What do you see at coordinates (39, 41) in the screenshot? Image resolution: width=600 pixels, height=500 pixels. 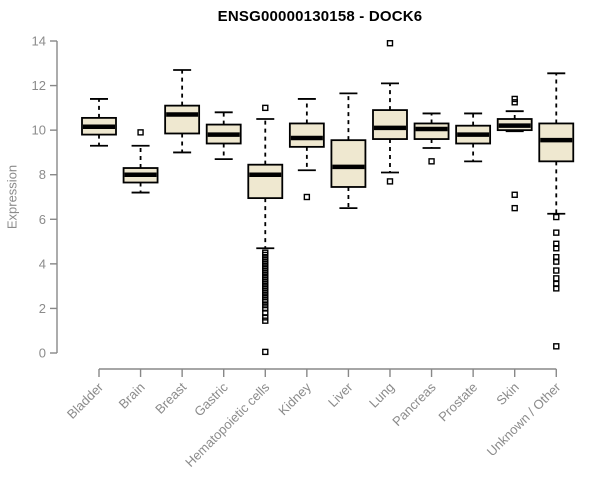 I see `y-tick-label: 14` at bounding box center [39, 41].